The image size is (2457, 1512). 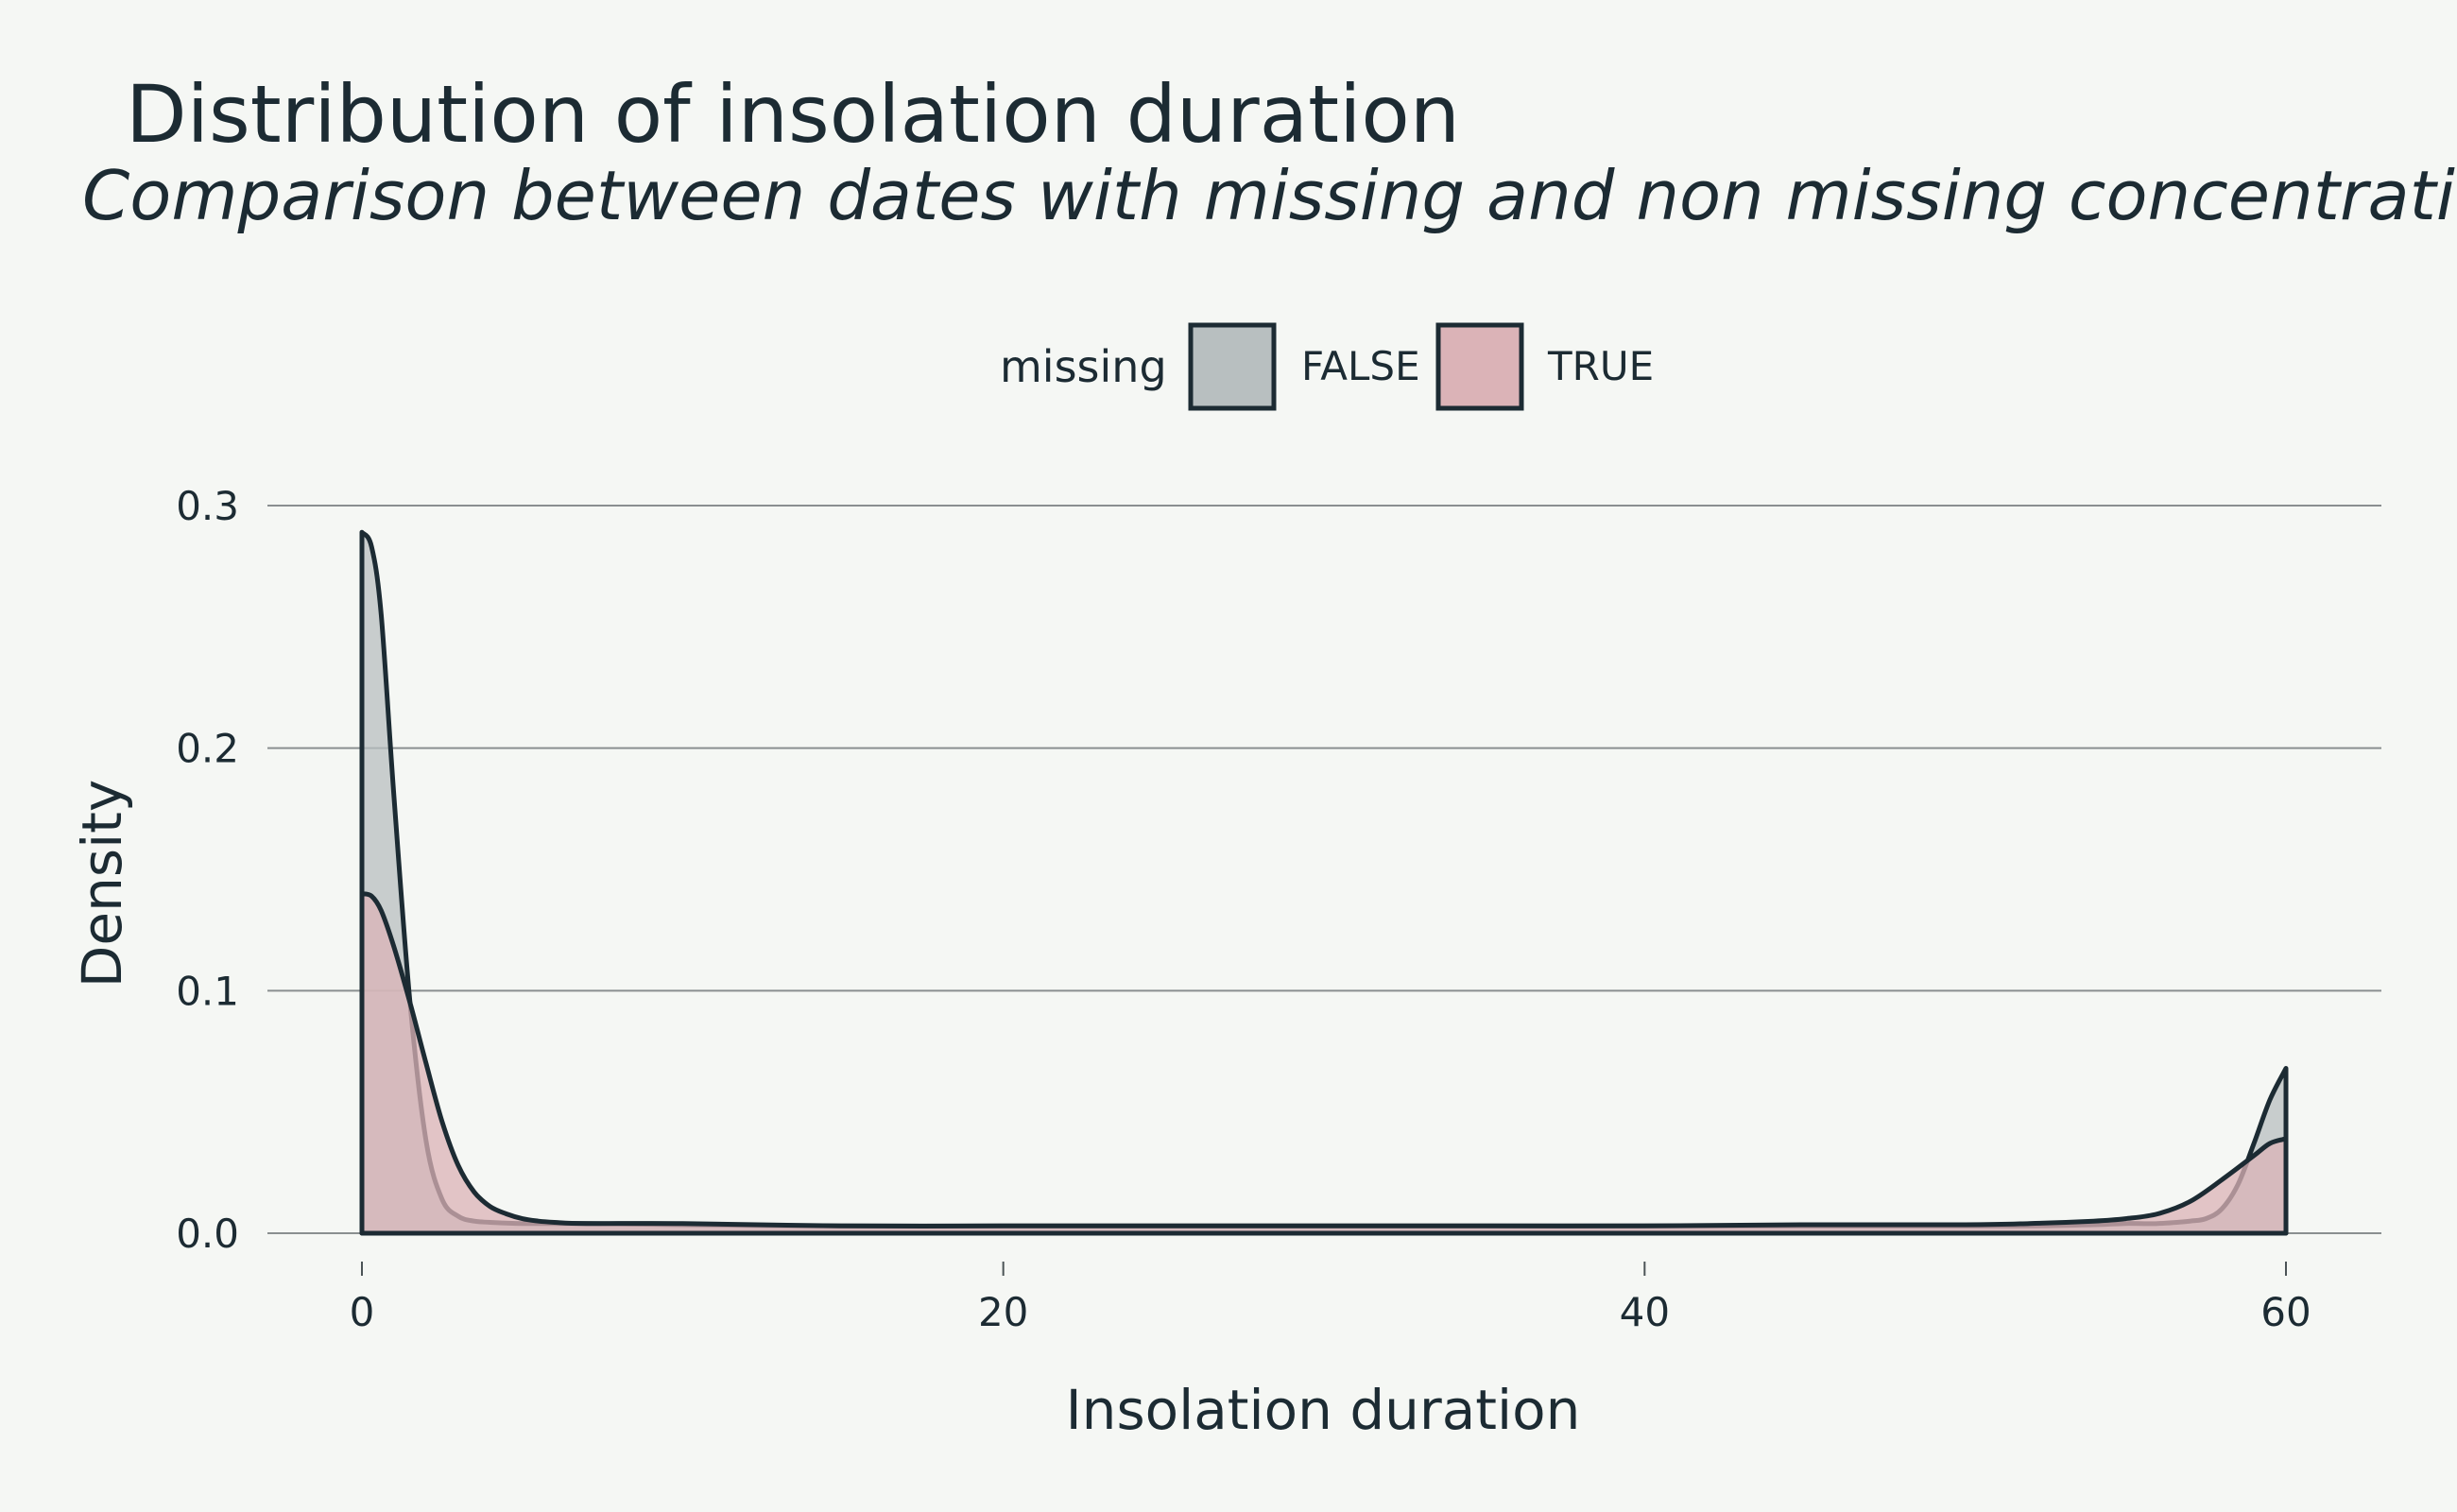 I want to click on chart-title: Distribution of insolation duration, so click(x=793, y=114).